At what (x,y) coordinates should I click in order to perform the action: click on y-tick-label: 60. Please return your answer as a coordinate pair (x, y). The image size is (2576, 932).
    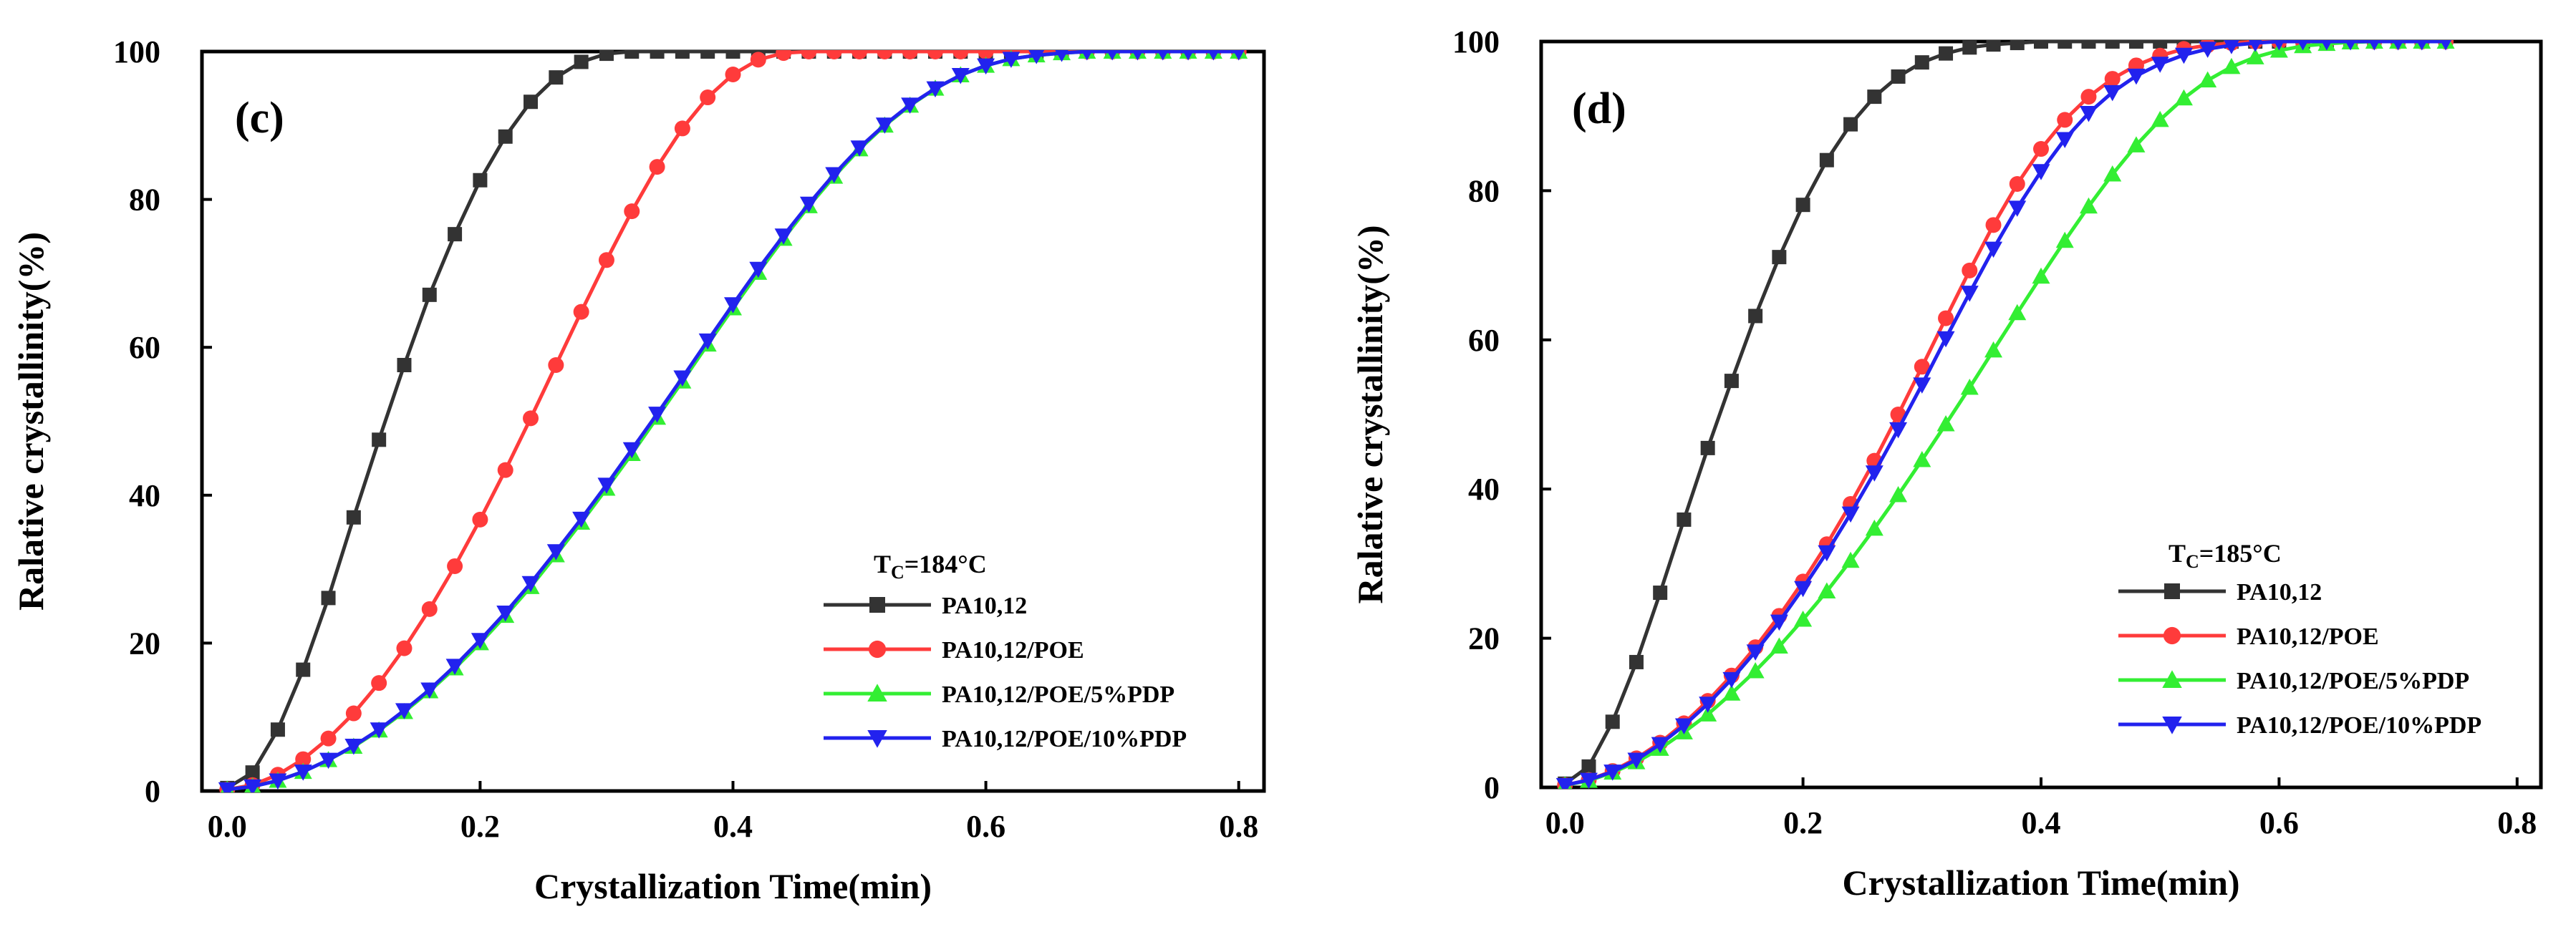
    Looking at the image, I should click on (144, 347).